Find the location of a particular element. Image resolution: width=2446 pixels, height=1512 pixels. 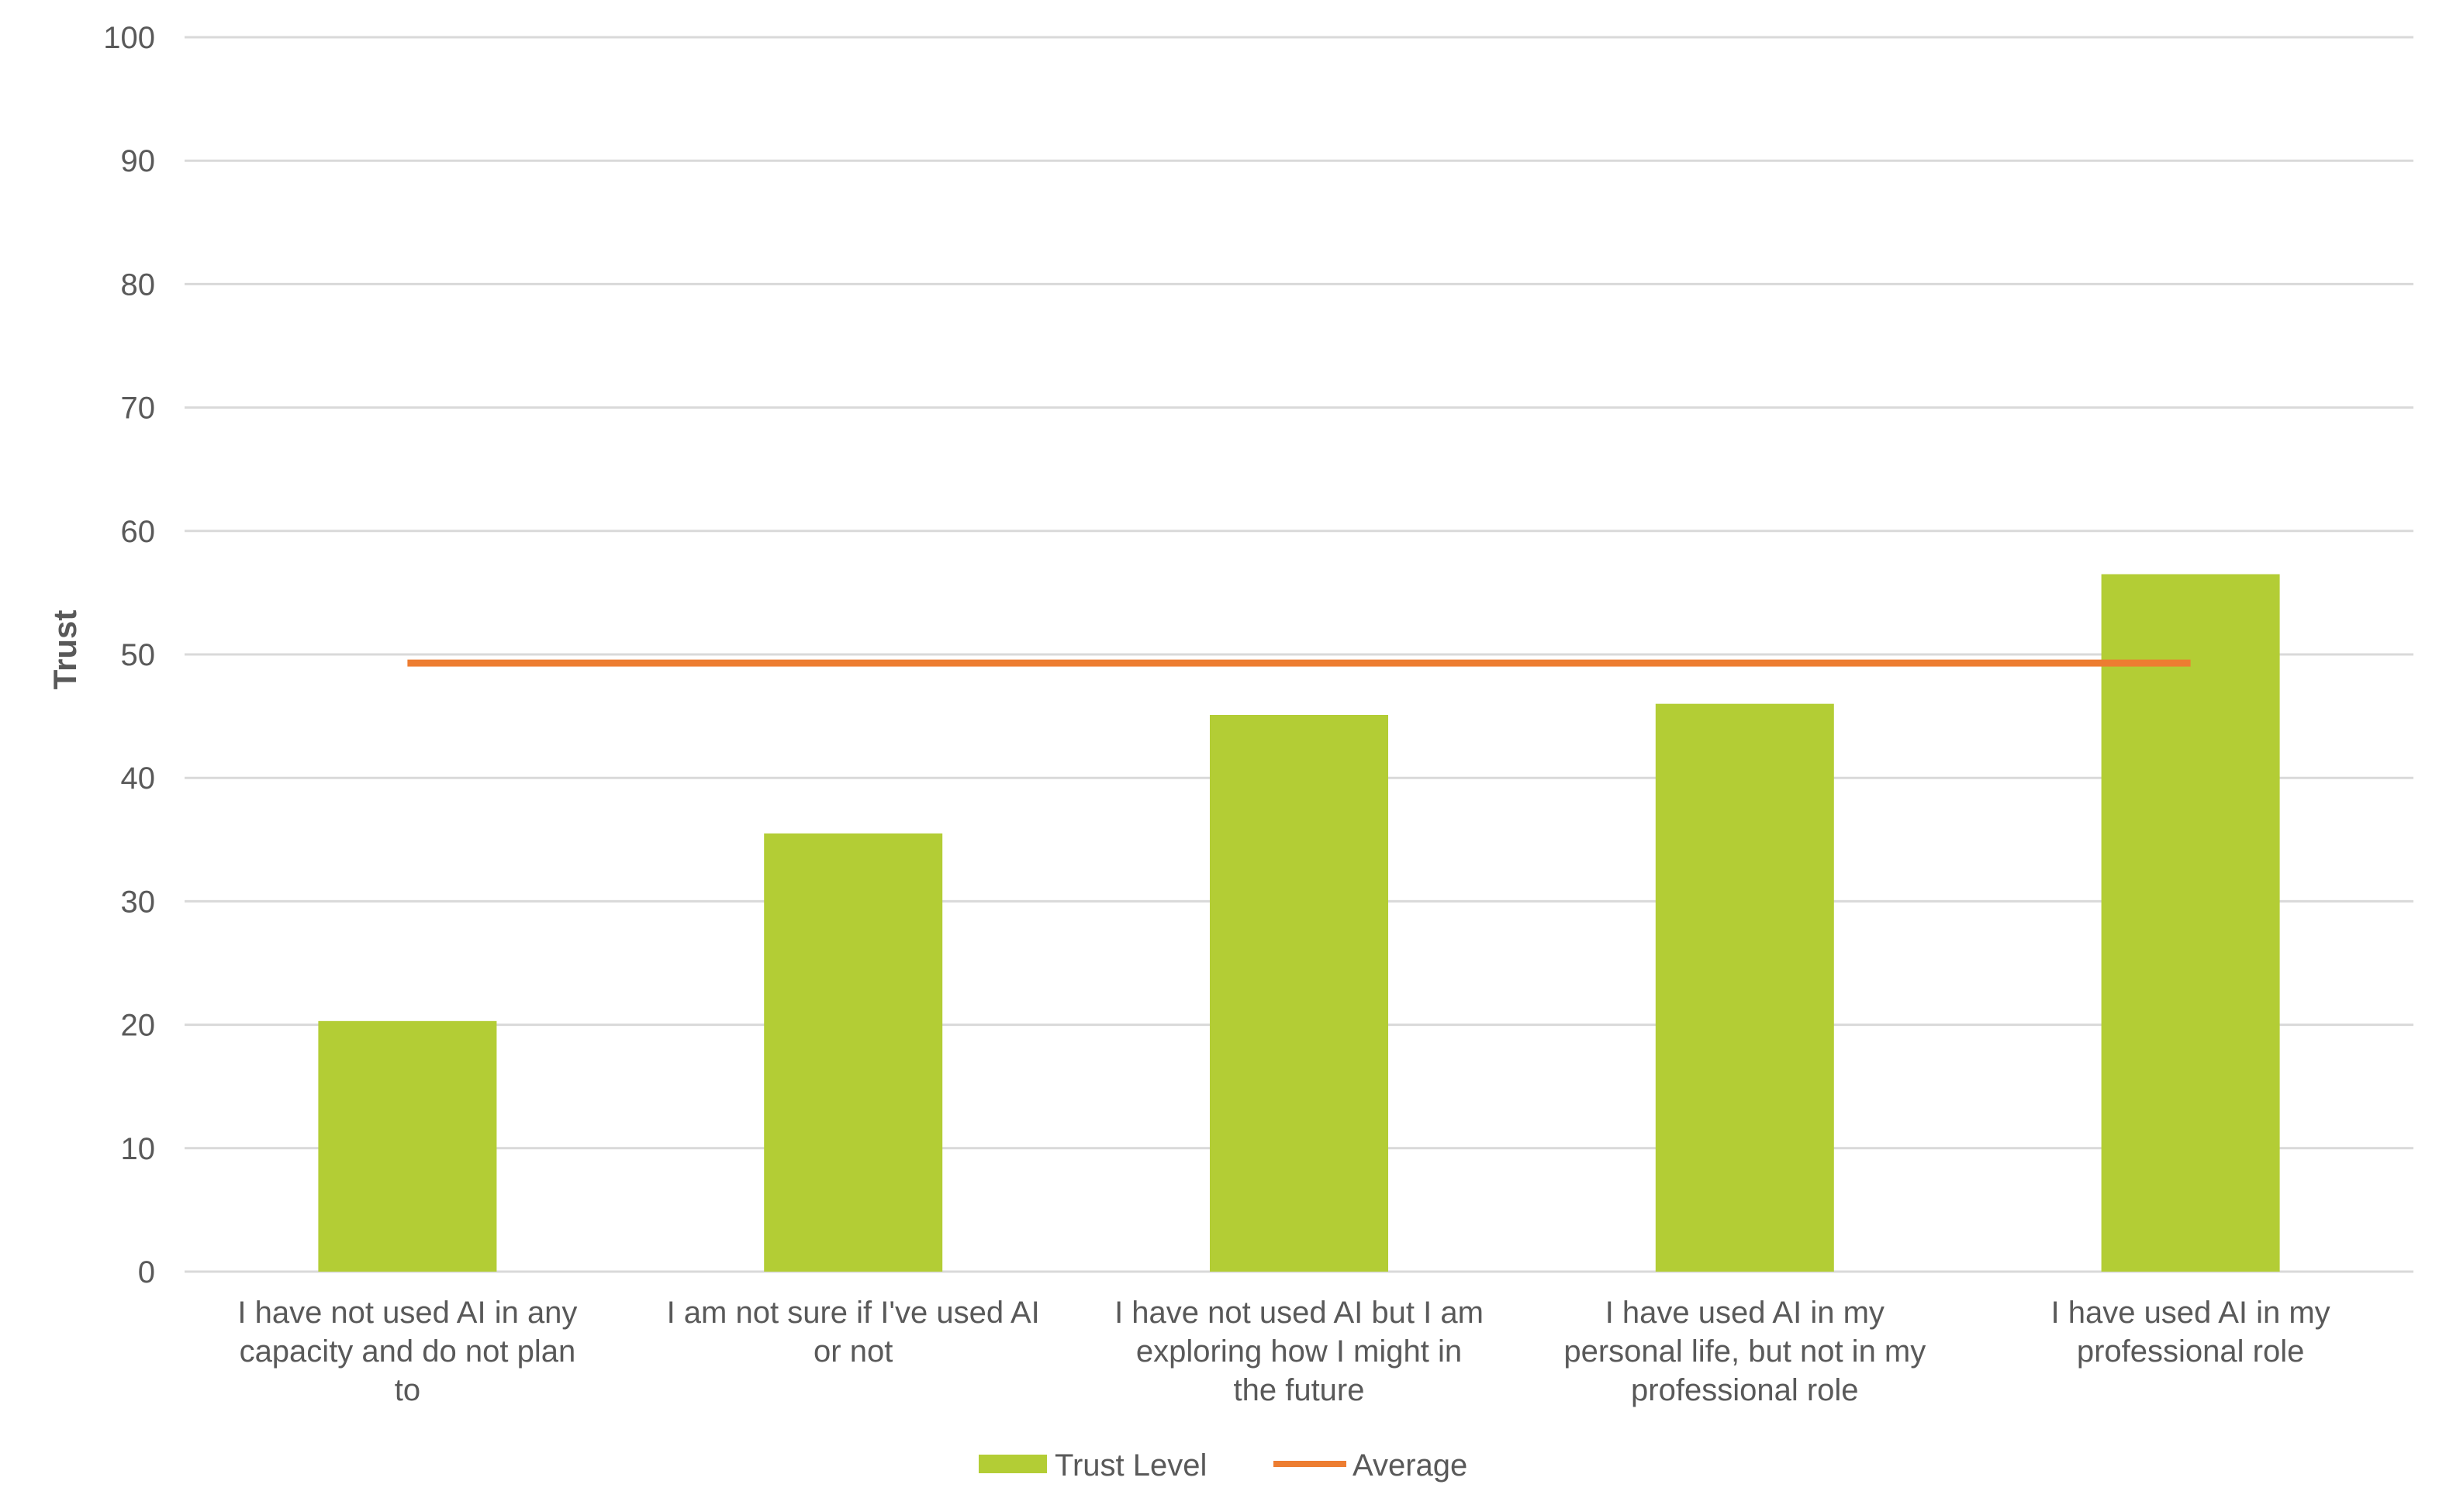

x-category-label: I am not sure if I've used AI or not is located at coordinates (853, 1332).